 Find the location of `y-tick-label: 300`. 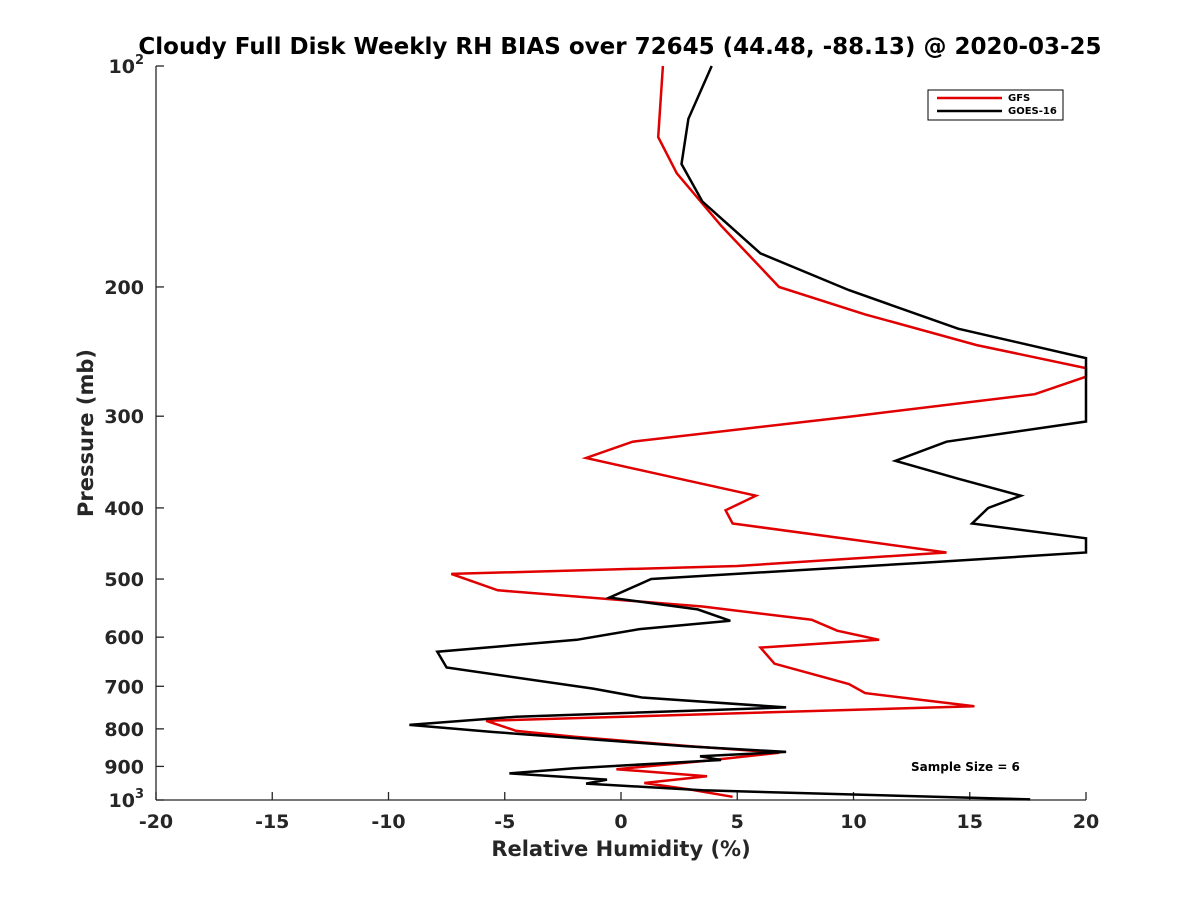

y-tick-label: 300 is located at coordinates (124, 417).